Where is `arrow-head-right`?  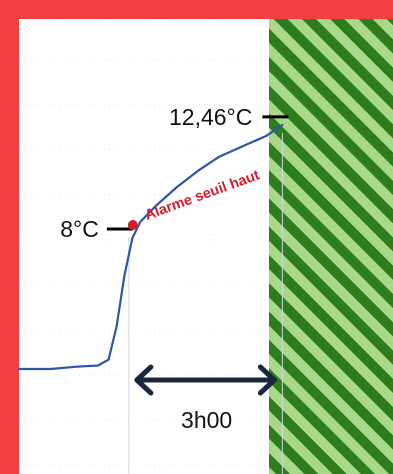 arrow-head-right is located at coordinates (267, 380).